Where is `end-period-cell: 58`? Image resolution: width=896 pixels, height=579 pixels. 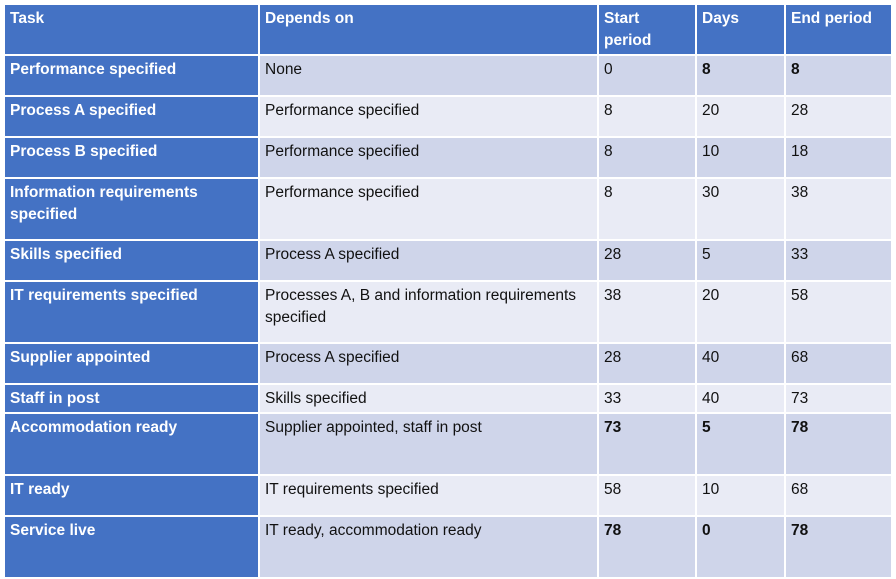 end-period-cell: 58 is located at coordinates (838, 312).